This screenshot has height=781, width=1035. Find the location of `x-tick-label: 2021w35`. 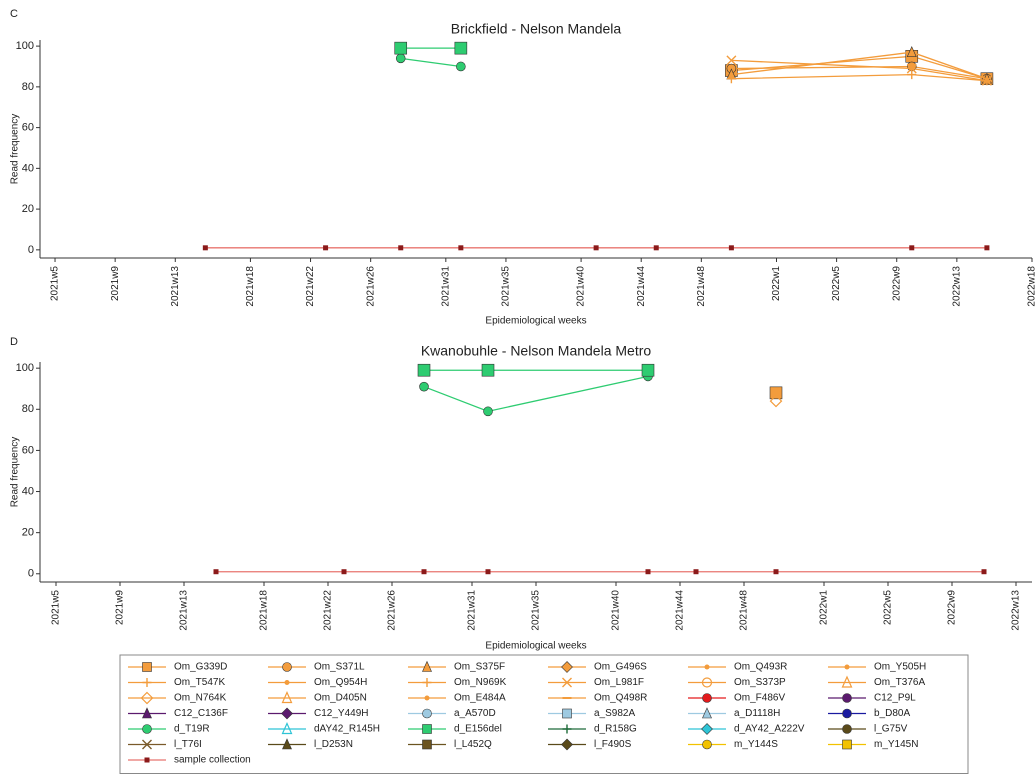

x-tick-label: 2021w35 is located at coordinates (536, 610).